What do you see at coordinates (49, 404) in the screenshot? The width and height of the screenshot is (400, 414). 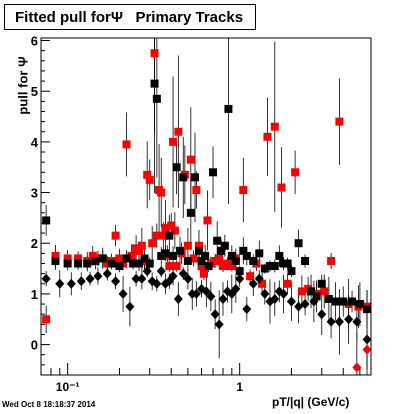 I see `timestamp: Wed Oct 8 18:18:37 2014` at bounding box center [49, 404].